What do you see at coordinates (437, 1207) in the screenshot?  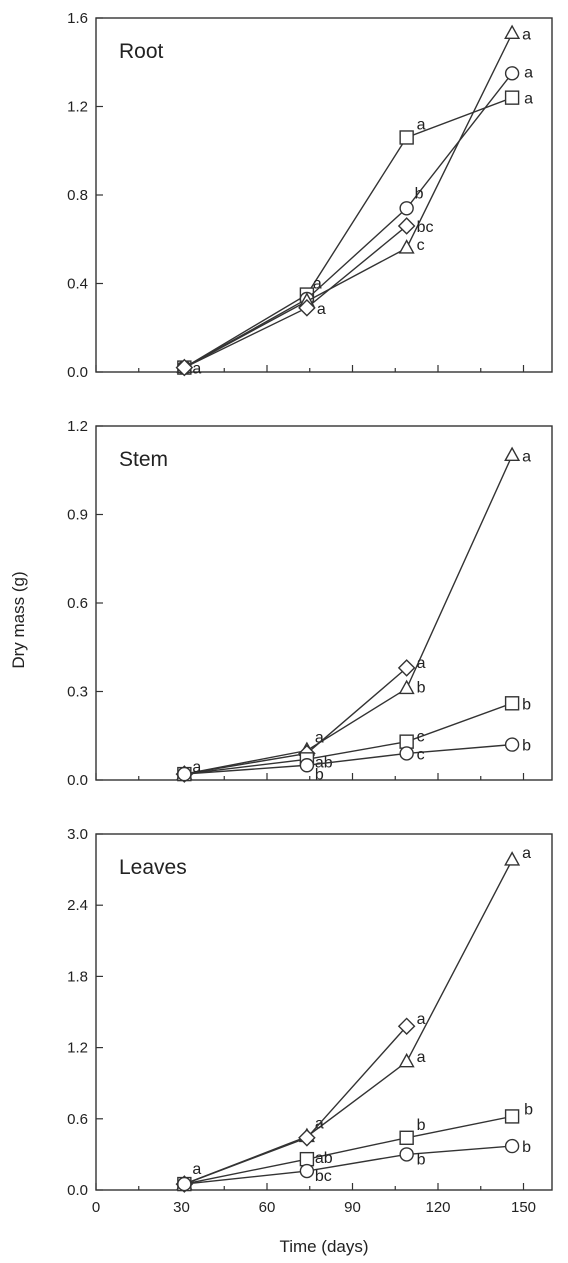 I see `x-tick-label: 120` at bounding box center [437, 1207].